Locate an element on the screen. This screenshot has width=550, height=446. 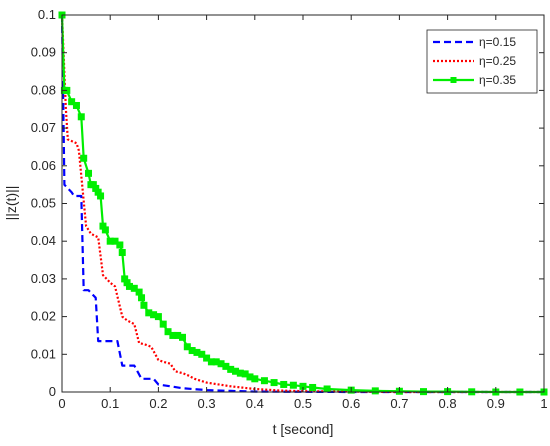
y-tick-label: 0.08 is located at coordinates (43, 89).